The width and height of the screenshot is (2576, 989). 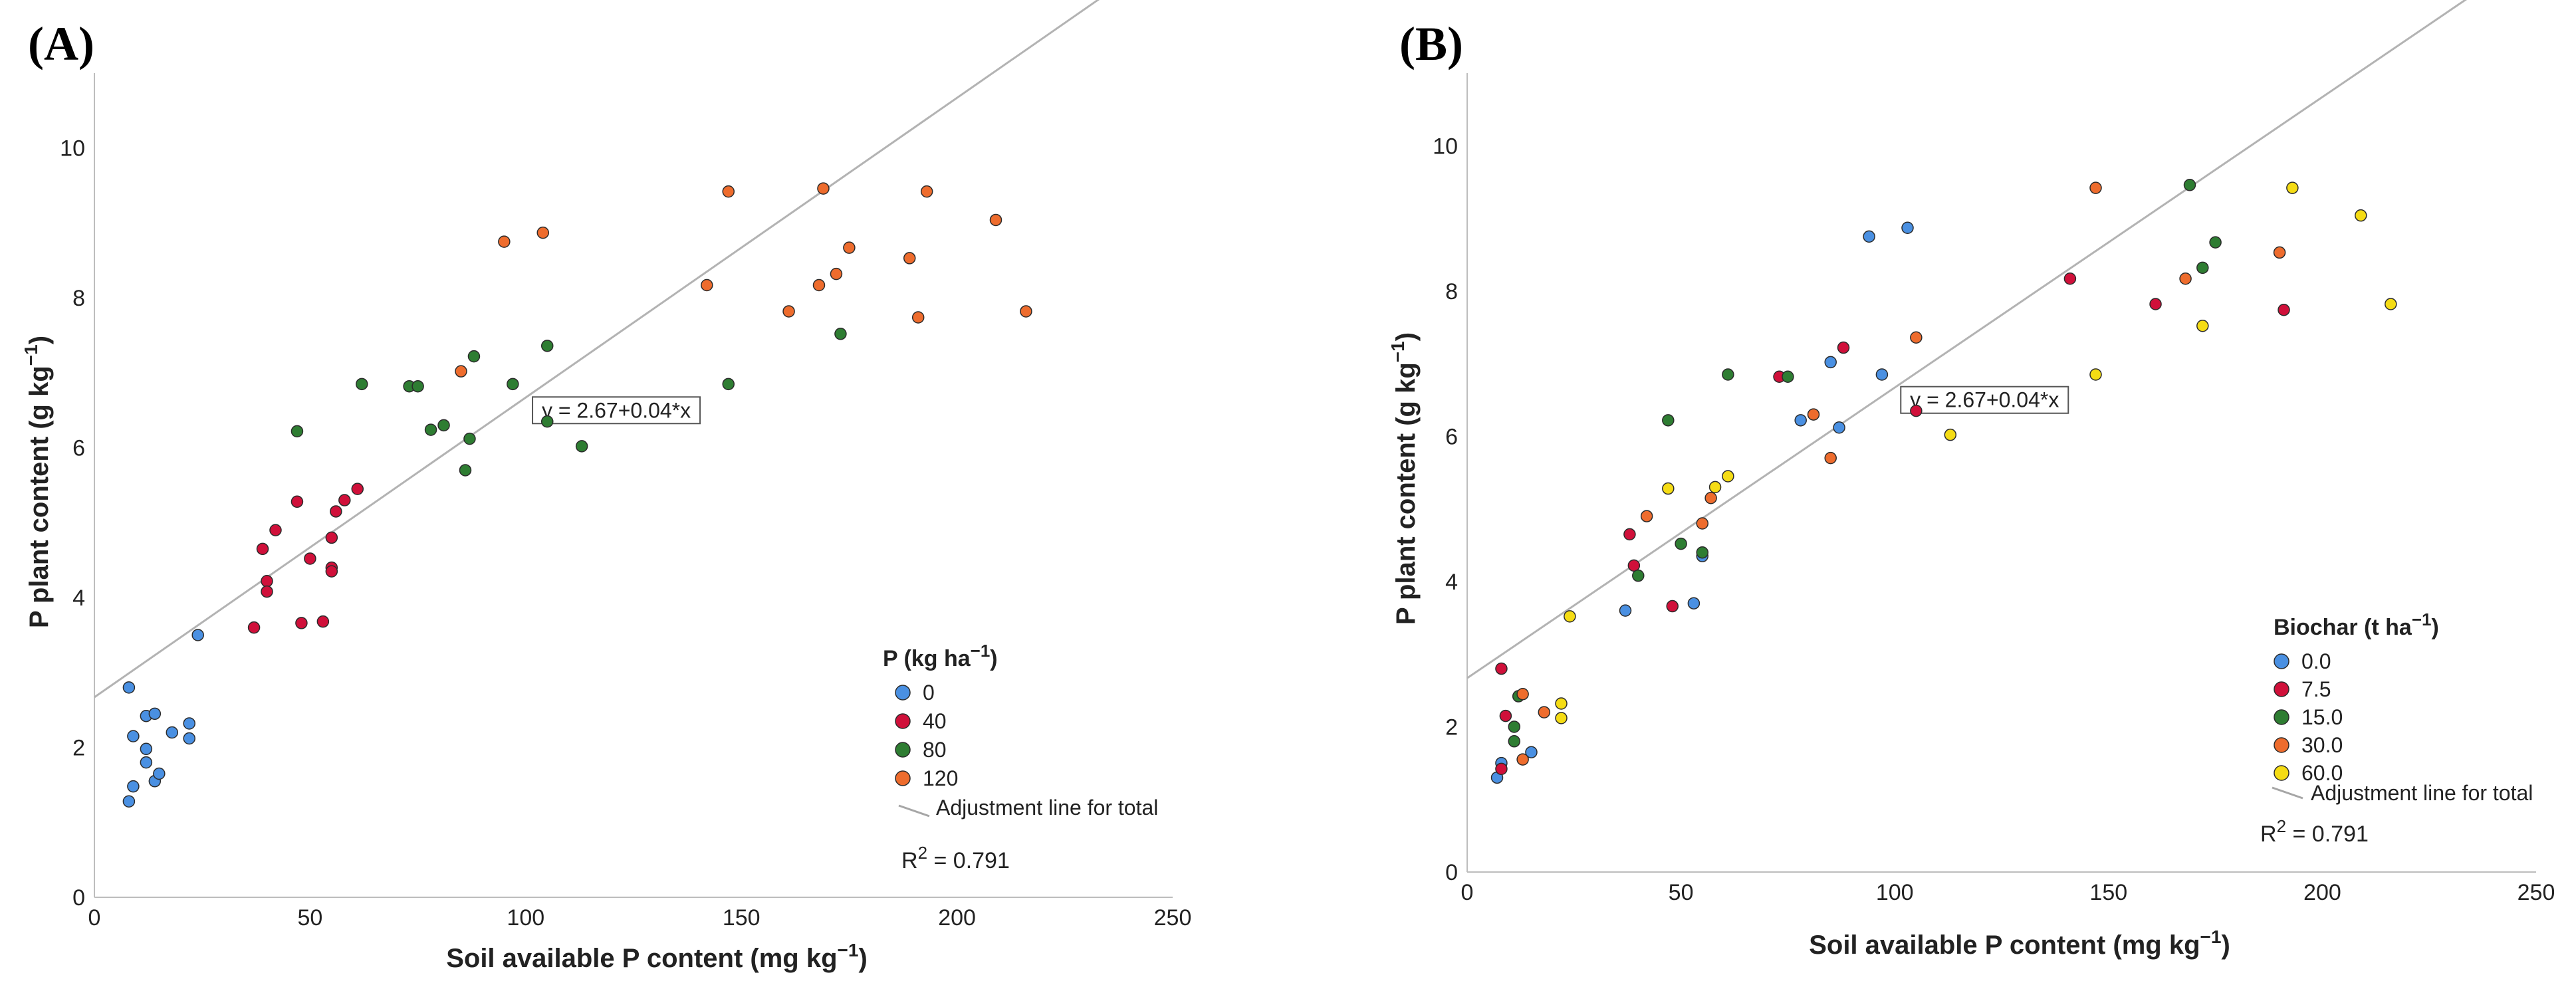 What do you see at coordinates (1404, 479) in the screenshot?
I see `y-axis-title-b: P plant content (g kg−1)` at bounding box center [1404, 479].